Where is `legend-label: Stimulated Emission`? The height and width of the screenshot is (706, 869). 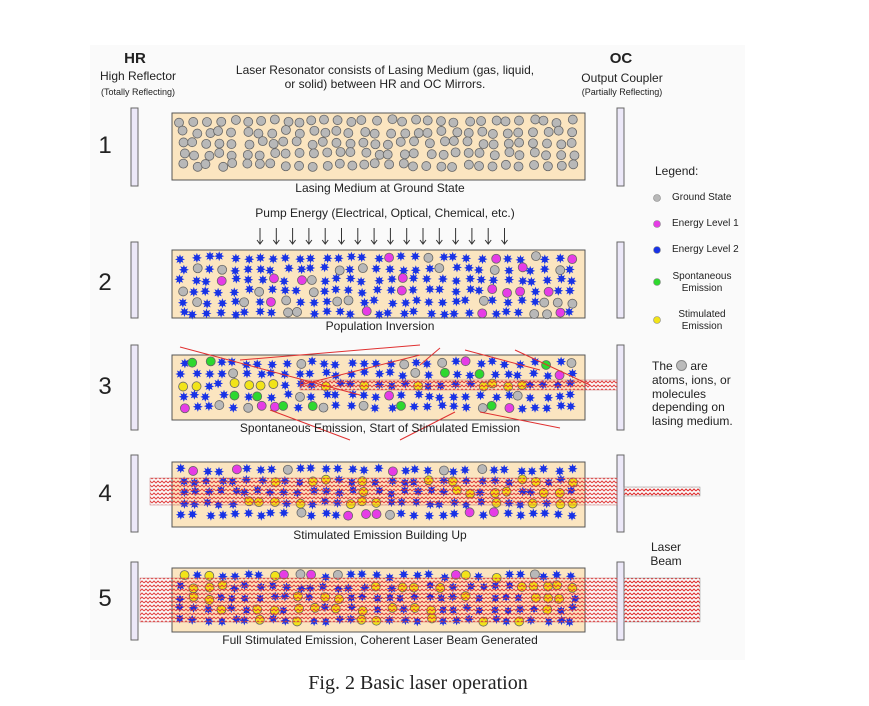 legend-label: Stimulated Emission is located at coordinates (702, 320).